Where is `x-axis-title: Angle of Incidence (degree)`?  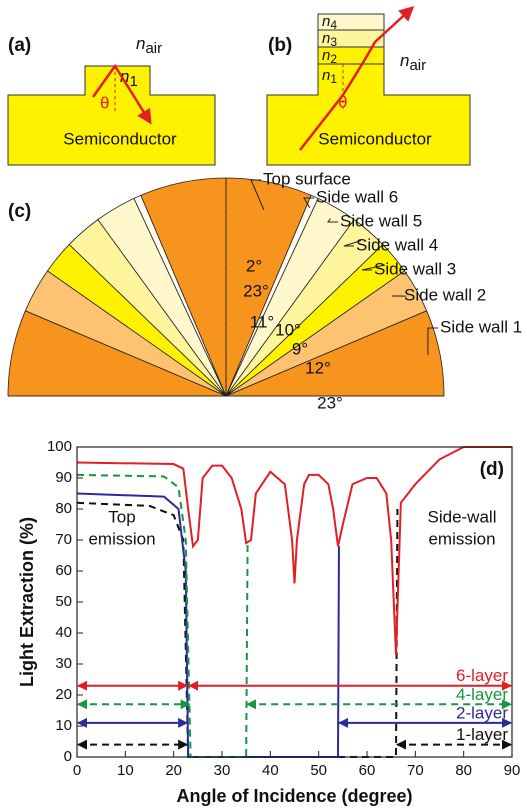
x-axis-title: Angle of Incidence (degree) is located at coordinates (294, 796).